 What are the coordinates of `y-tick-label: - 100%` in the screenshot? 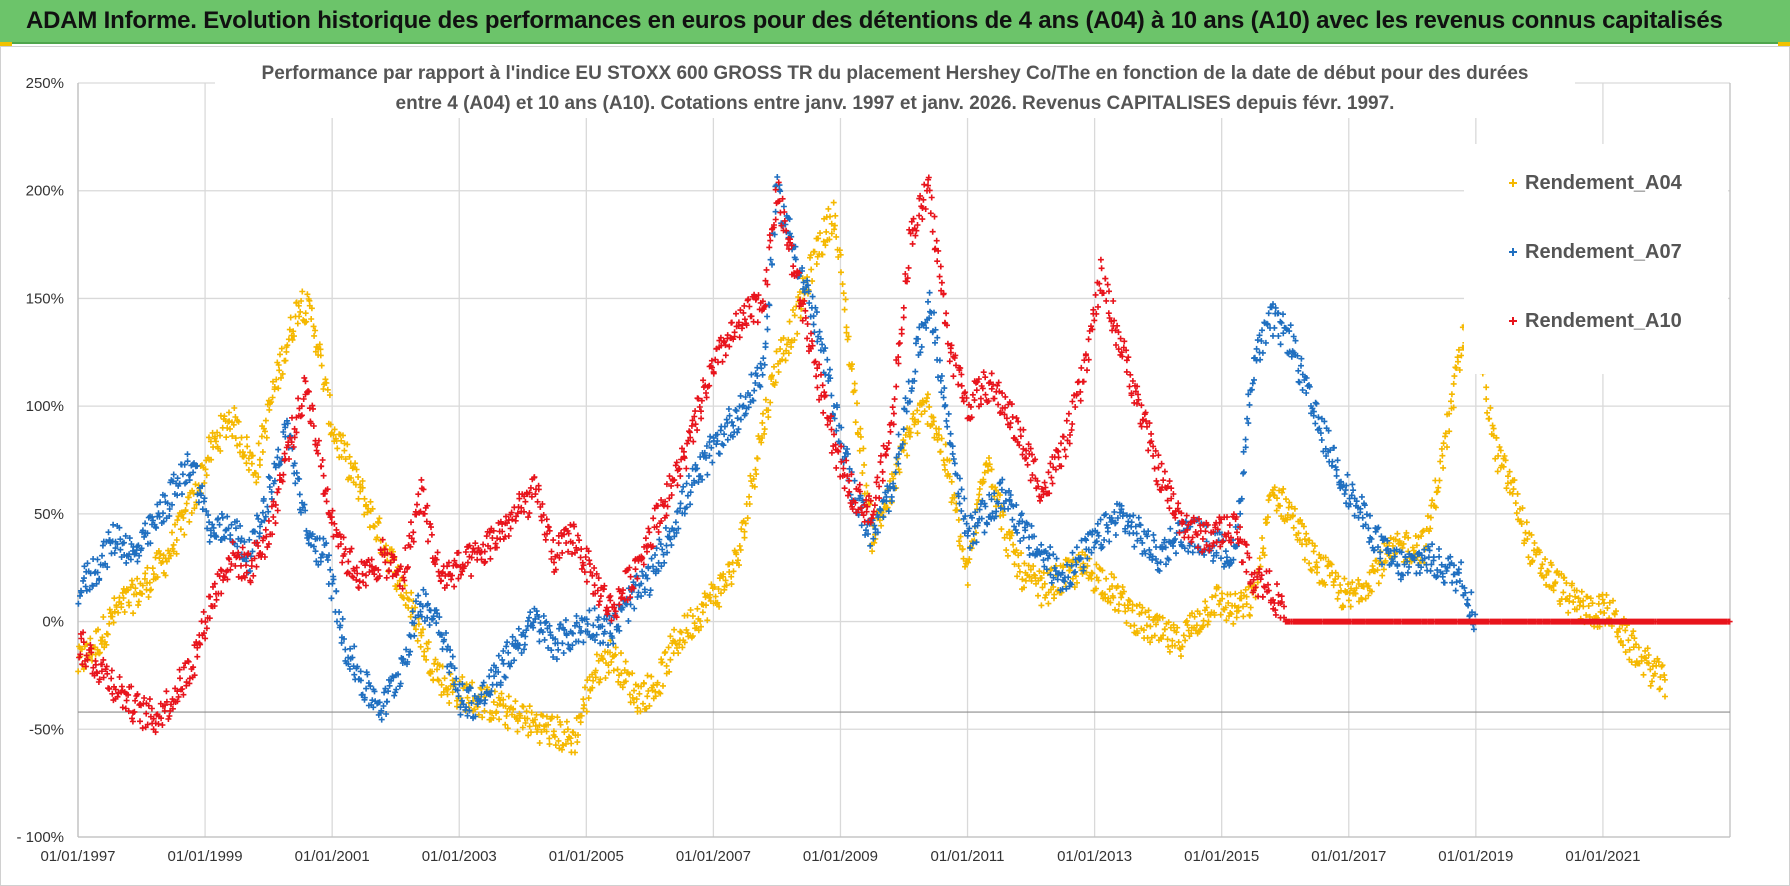 It's located at (40, 837).